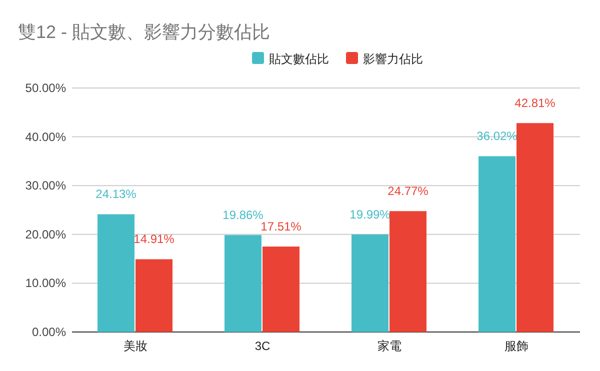 Image resolution: width=600 pixels, height=371 pixels. Describe the element at coordinates (393, 59) in the screenshot. I see `legend-label: 影響力佔比` at that location.